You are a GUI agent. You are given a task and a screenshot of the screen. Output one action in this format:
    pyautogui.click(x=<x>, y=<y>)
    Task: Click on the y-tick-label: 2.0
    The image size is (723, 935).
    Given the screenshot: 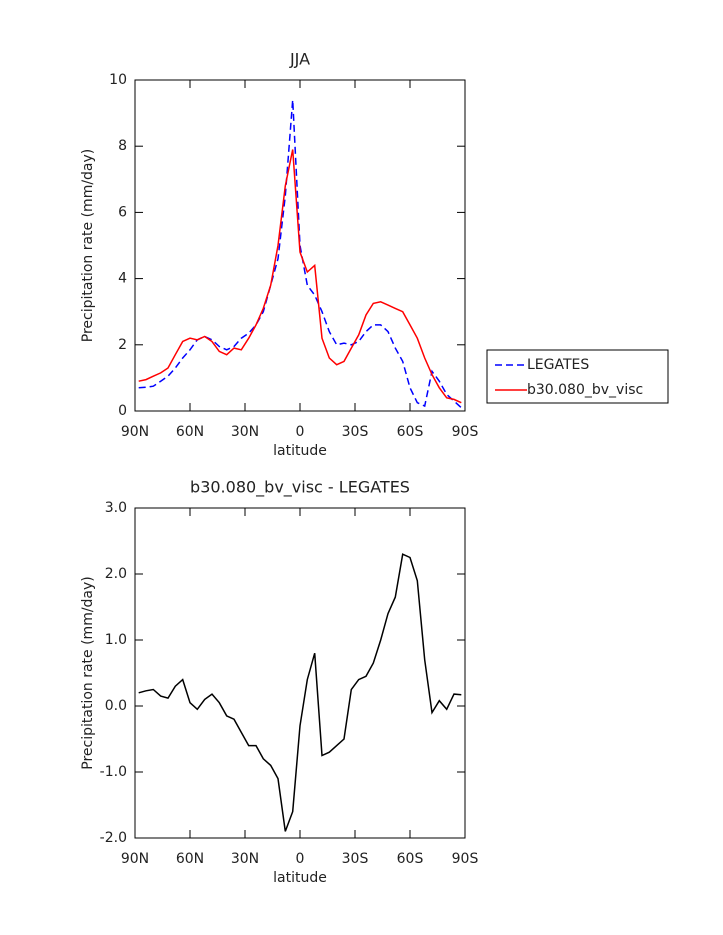 What is the action you would take?
    pyautogui.click(x=116, y=574)
    